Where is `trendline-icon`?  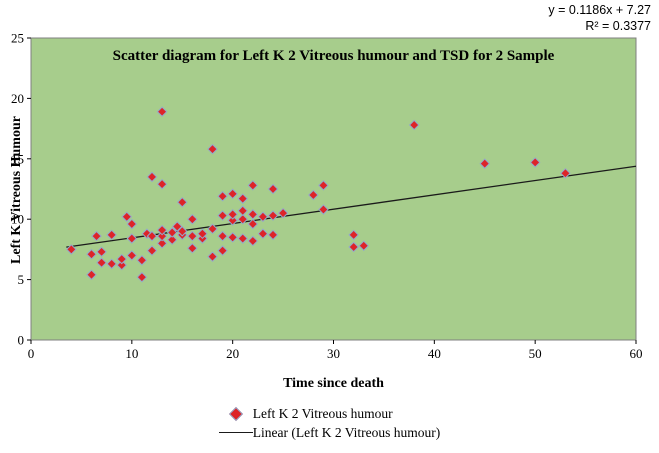 trendline-icon is located at coordinates (235, 432).